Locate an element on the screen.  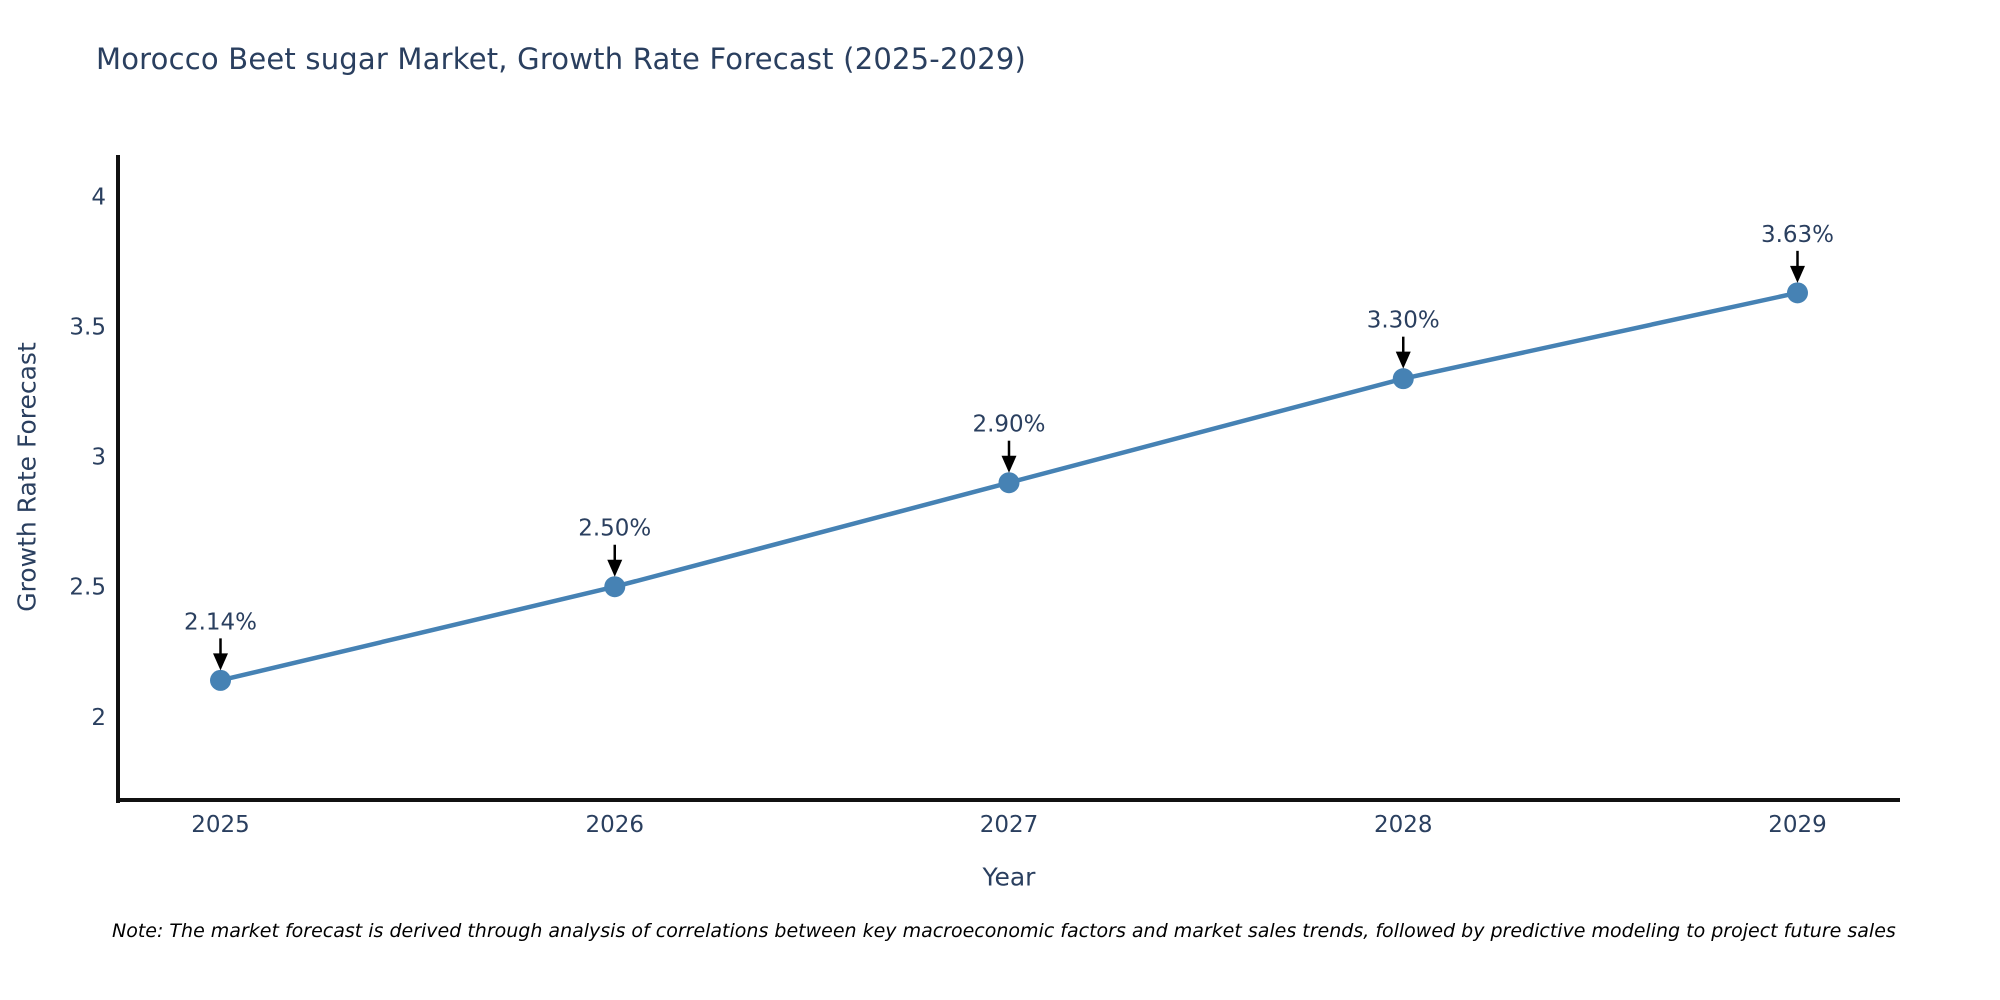
x-tick-label: 2028 is located at coordinates (1403, 825).